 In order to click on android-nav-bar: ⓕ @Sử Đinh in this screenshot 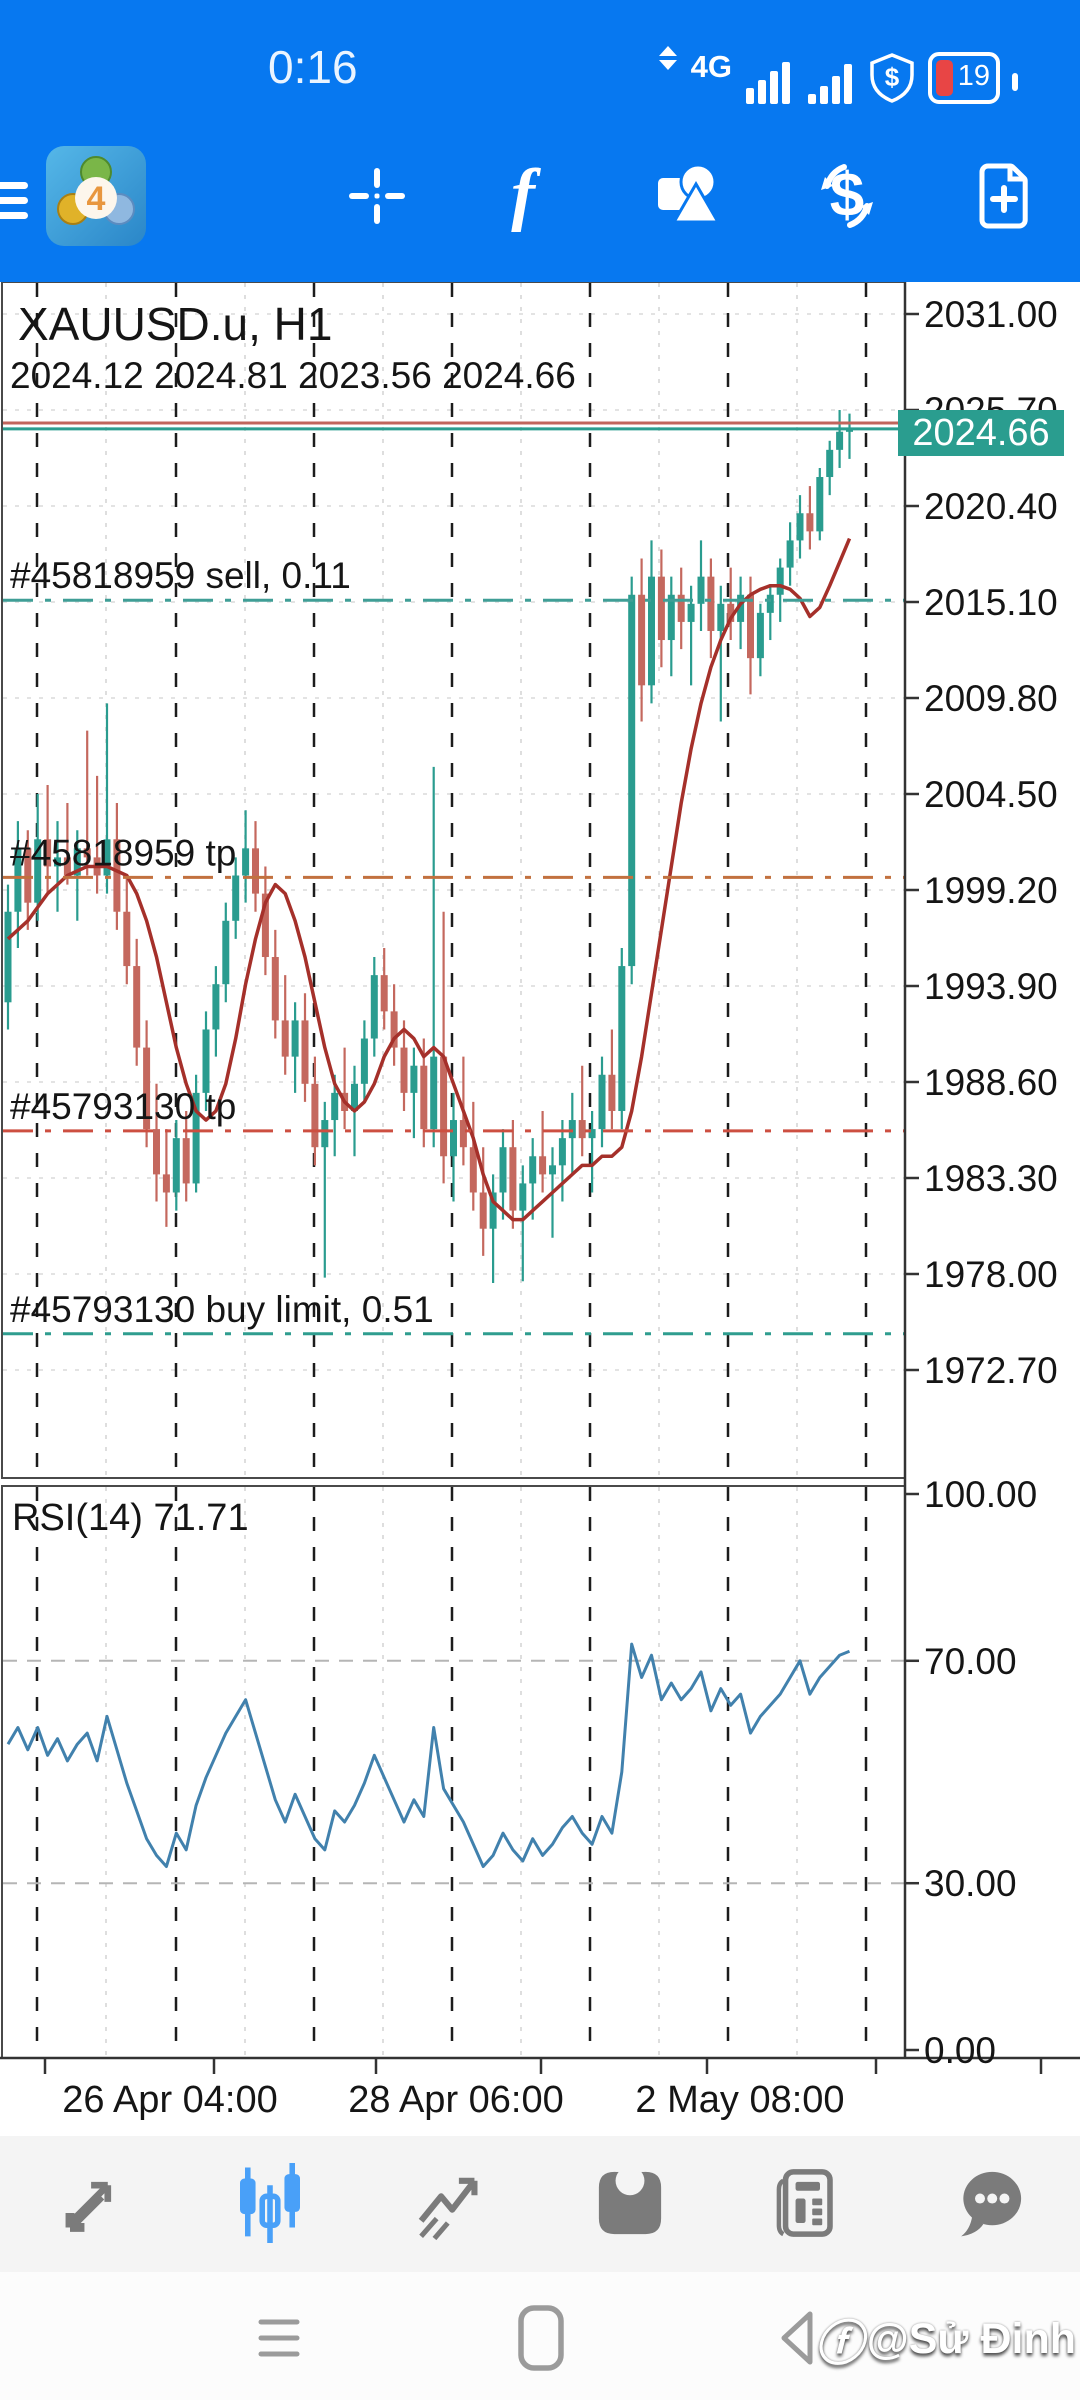, I will do `click(540, 2336)`.